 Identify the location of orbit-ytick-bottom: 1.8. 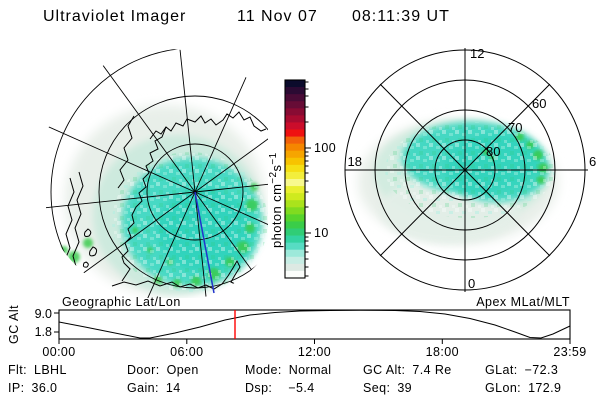
(43, 332).